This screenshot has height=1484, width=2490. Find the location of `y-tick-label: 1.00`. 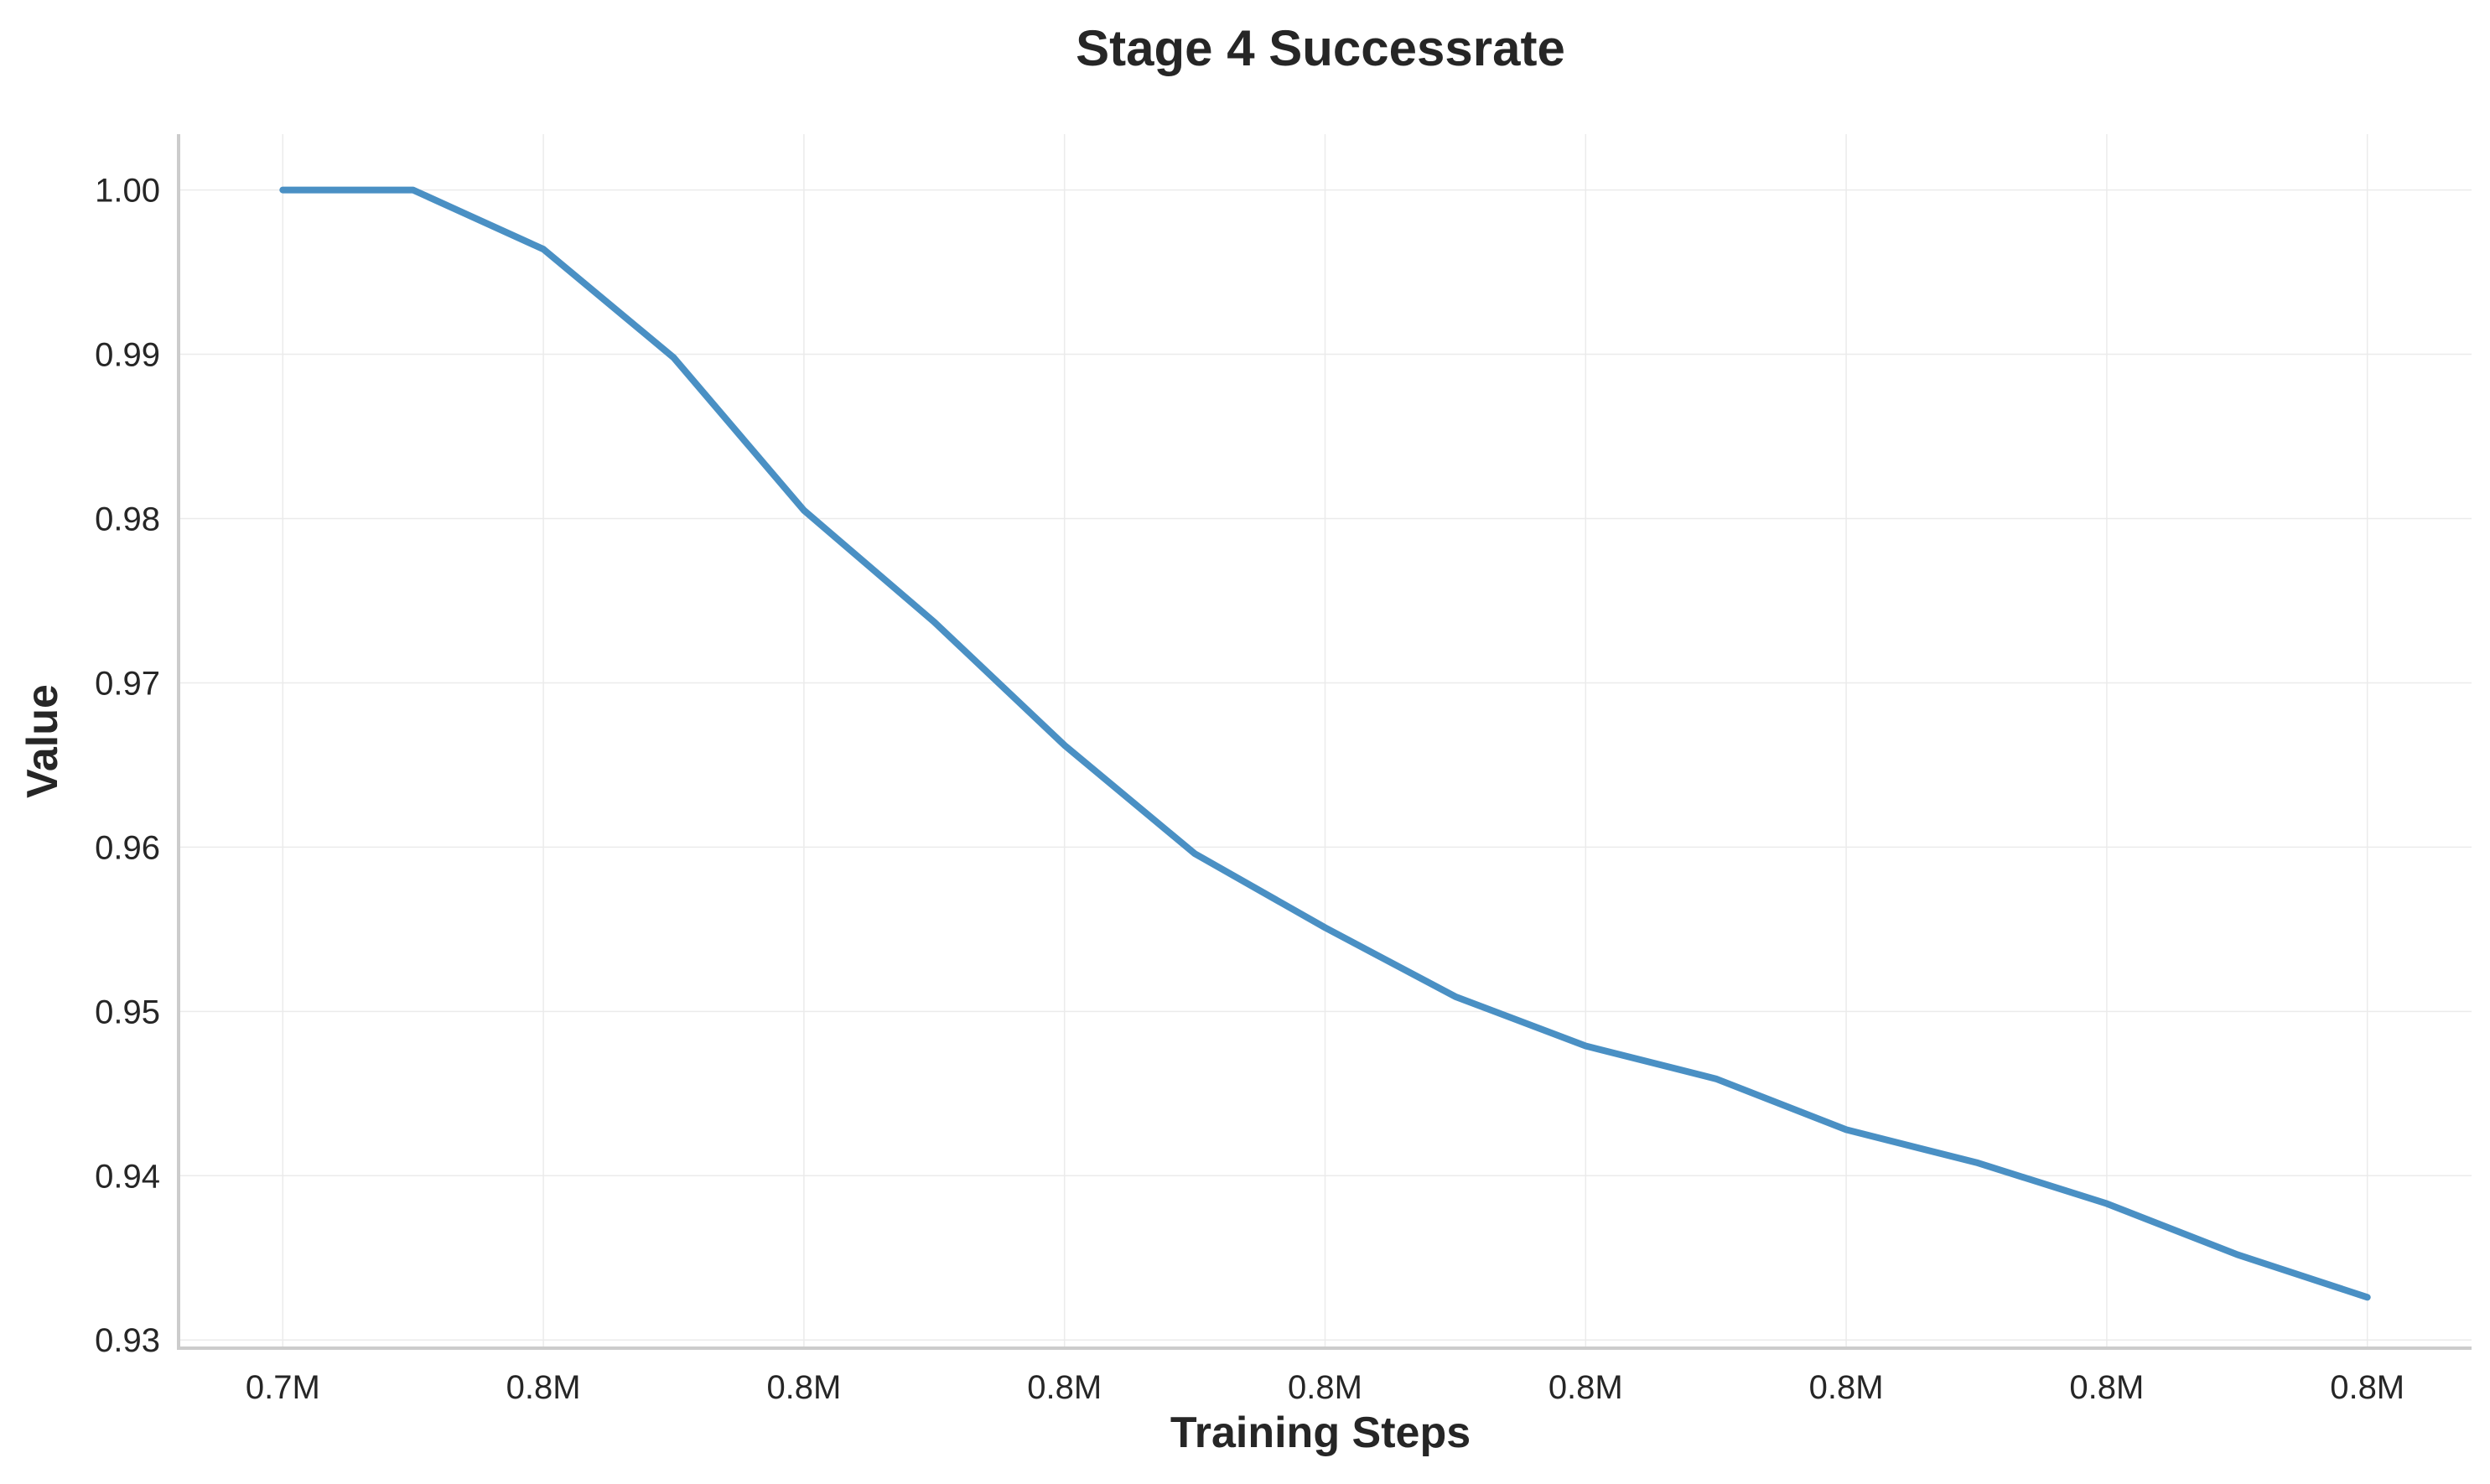

y-tick-label: 1.00 is located at coordinates (127, 191).